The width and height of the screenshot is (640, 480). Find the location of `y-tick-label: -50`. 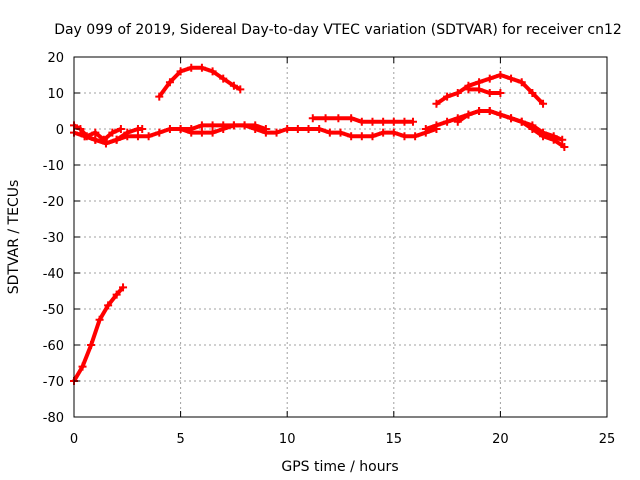

y-tick-label: -50 is located at coordinates (53, 310).